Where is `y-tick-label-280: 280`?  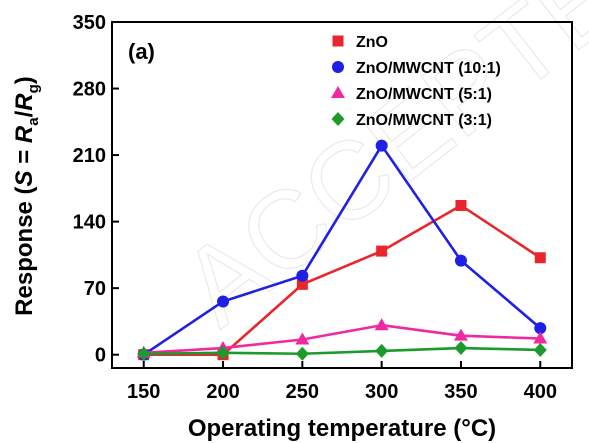 y-tick-label-280: 280 is located at coordinates (89, 90).